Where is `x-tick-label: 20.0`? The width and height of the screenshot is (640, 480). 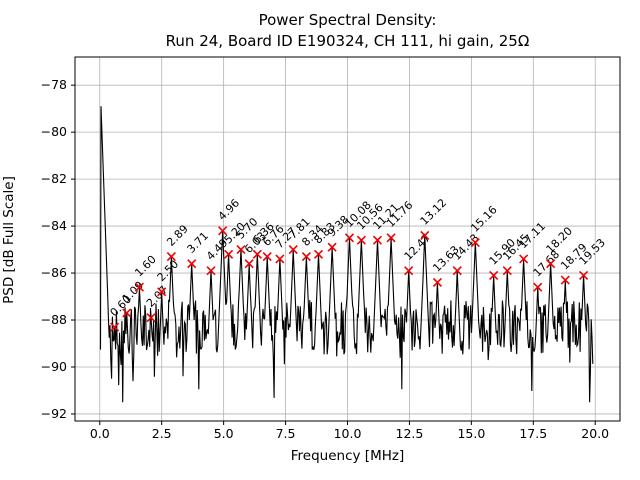 x-tick-label: 20.0 is located at coordinates (595, 433).